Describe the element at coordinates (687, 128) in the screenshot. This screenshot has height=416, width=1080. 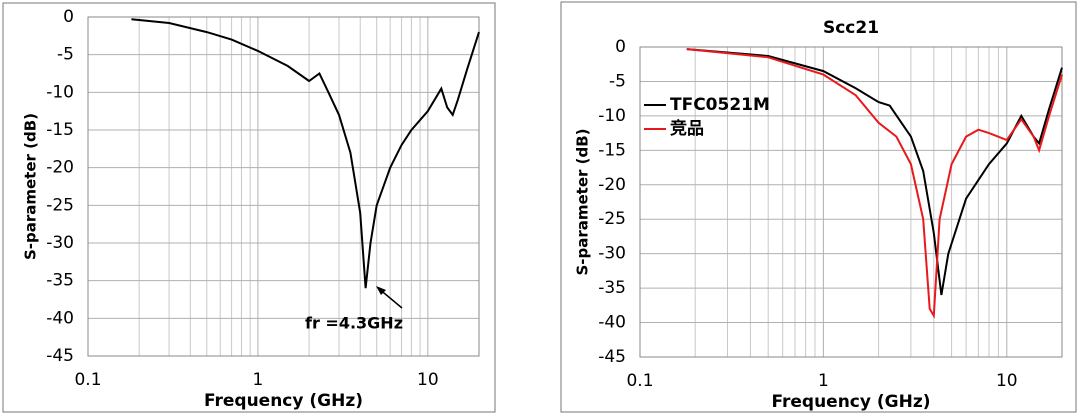
I see `legend-label: 竞品` at that location.